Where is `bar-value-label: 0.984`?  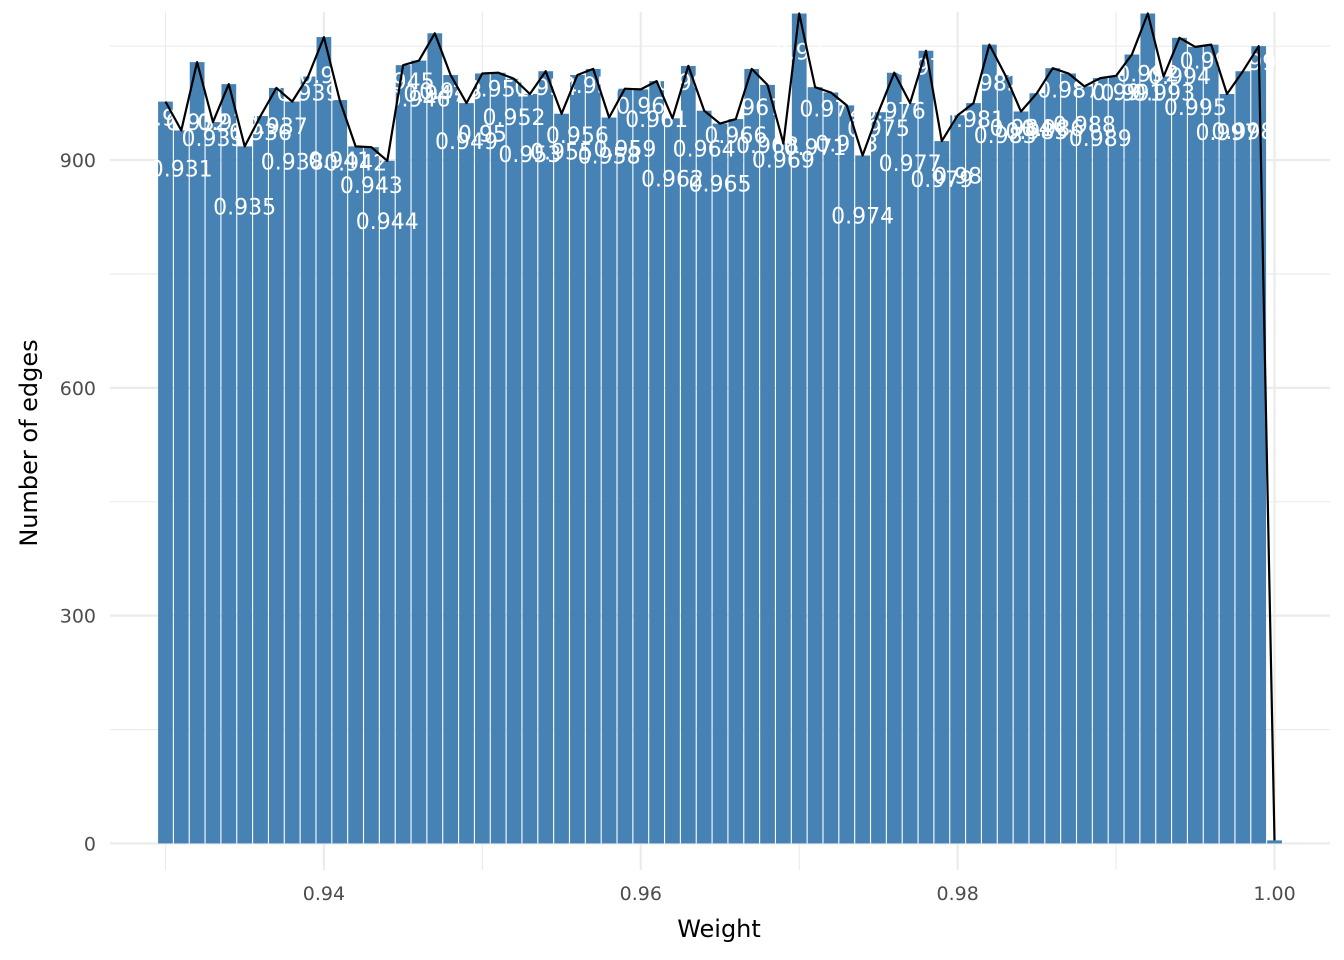
bar-value-label: 0.984 is located at coordinates (1021, 128).